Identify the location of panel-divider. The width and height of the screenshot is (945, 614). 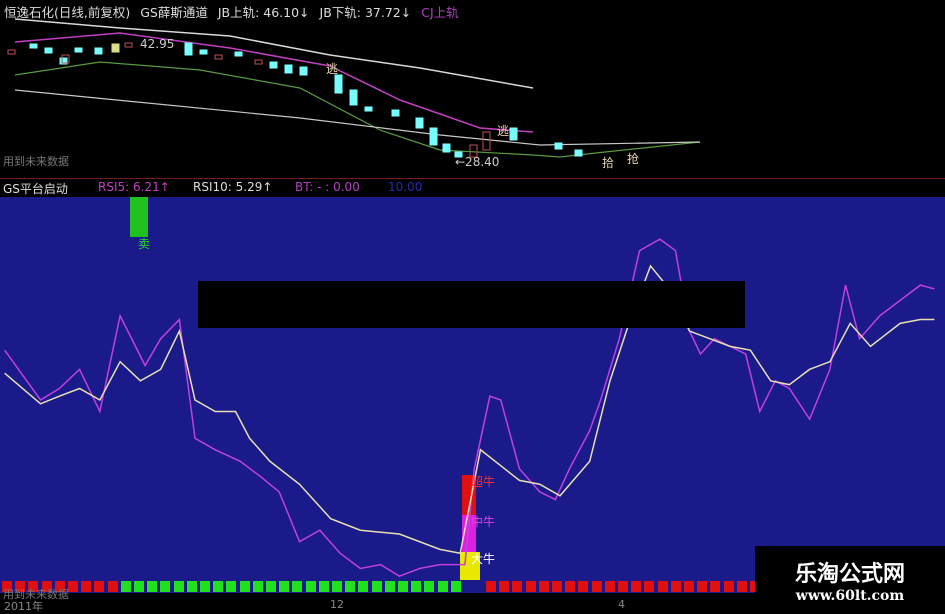
(472, 178).